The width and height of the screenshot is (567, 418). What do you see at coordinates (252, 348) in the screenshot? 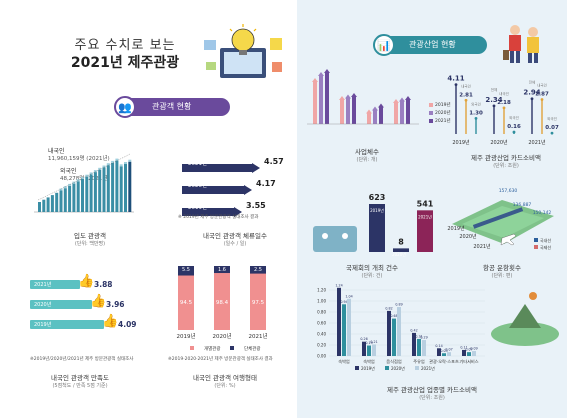
I see `legend-label: 단체관광` at bounding box center [252, 348].